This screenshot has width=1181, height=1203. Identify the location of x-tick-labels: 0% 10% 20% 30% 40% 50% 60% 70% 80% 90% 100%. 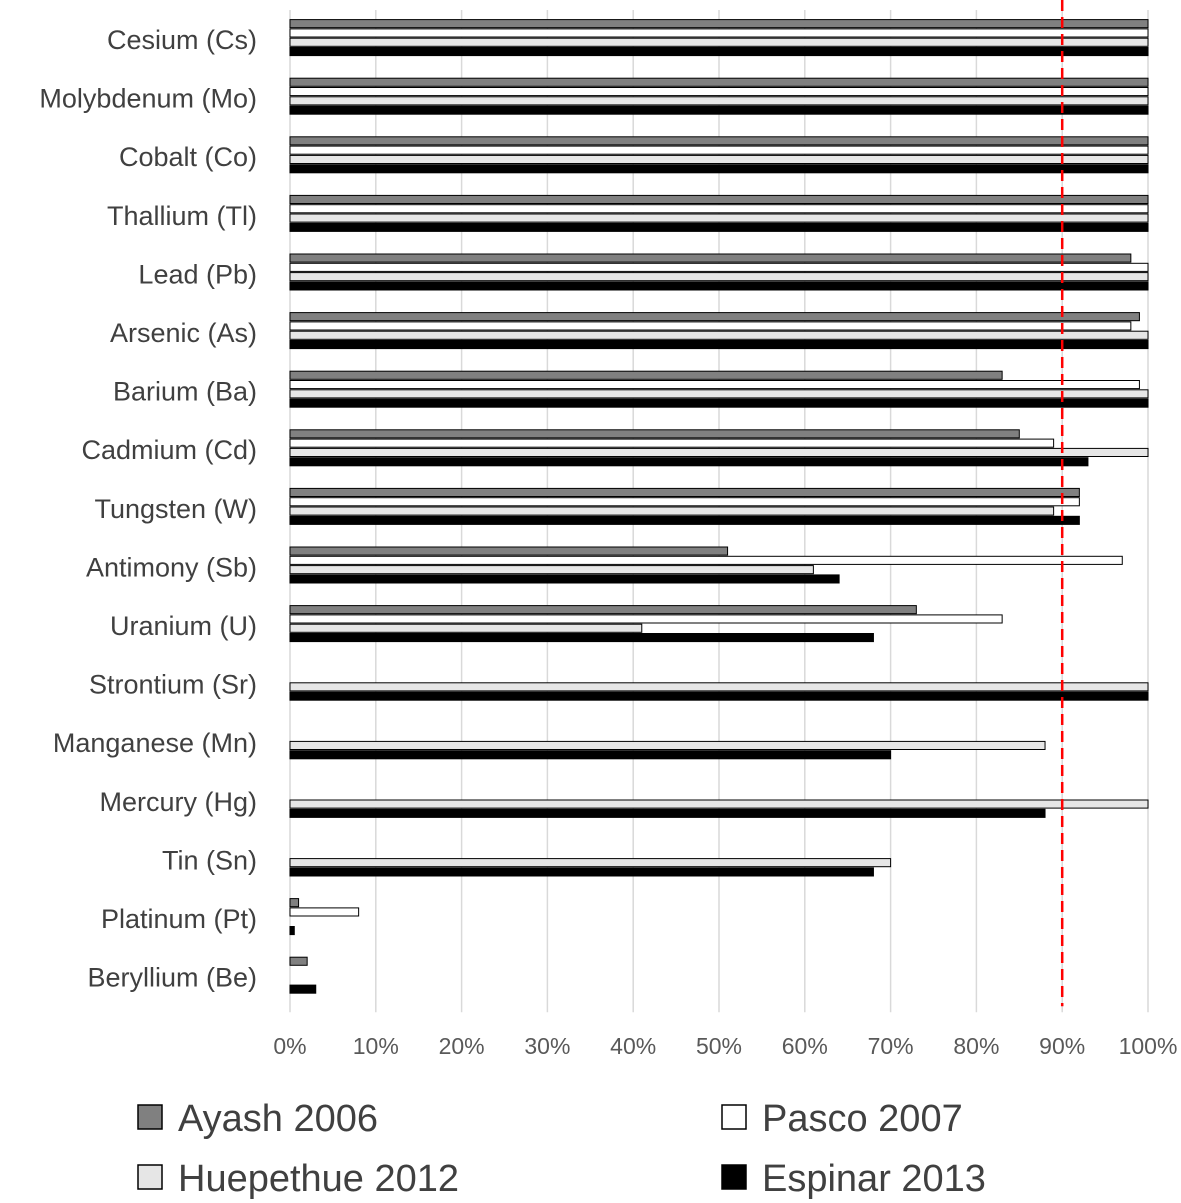
(725, 1046).